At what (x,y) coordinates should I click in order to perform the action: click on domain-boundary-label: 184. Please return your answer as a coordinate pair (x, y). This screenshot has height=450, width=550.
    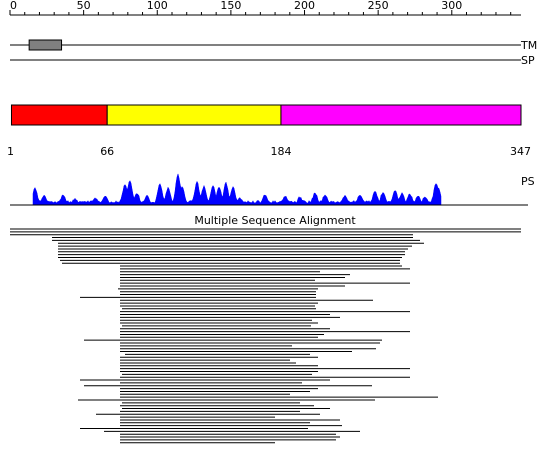
    Looking at the image, I should click on (280, 151).